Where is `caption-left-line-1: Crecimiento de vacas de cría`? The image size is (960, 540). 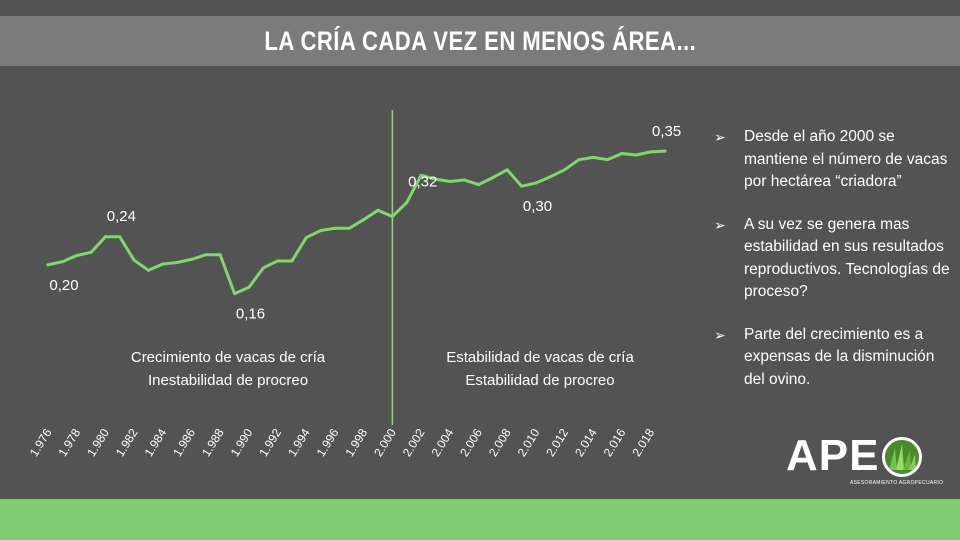 caption-left-line-1: Crecimiento de vacas de cría is located at coordinates (228, 357).